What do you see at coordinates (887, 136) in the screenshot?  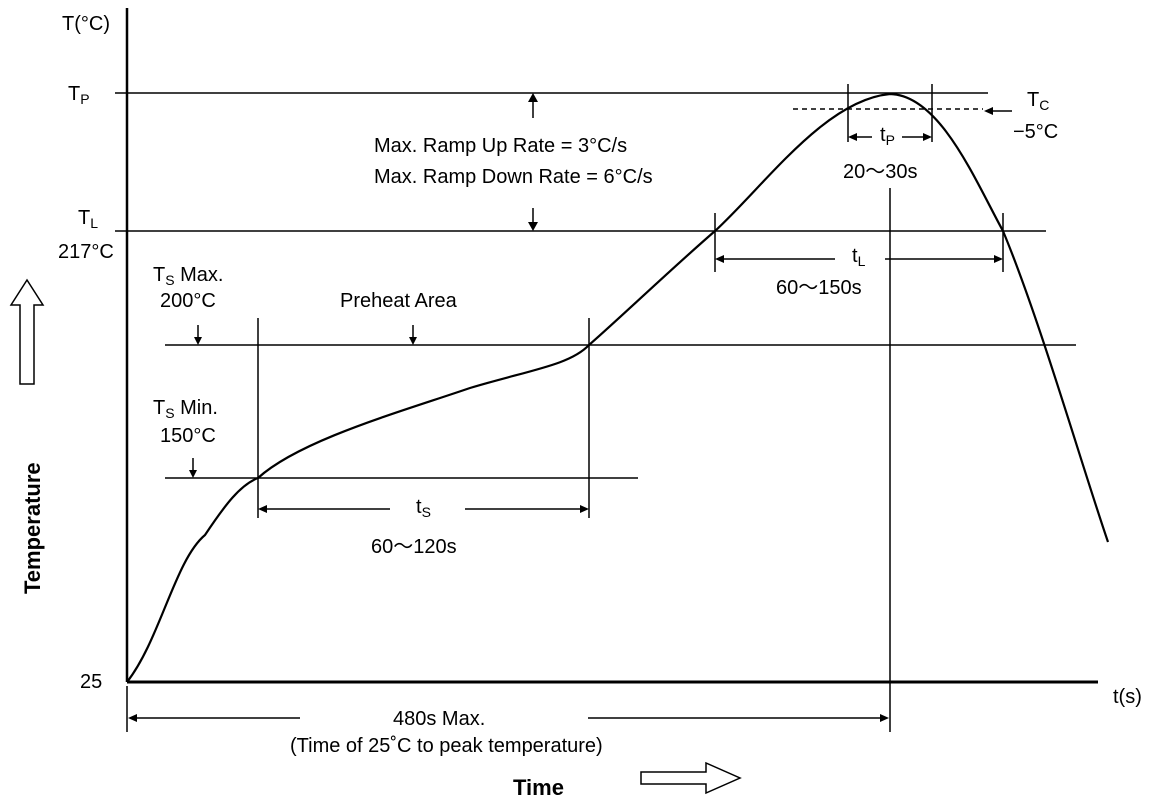 I see `tp-span-label: tP` at bounding box center [887, 136].